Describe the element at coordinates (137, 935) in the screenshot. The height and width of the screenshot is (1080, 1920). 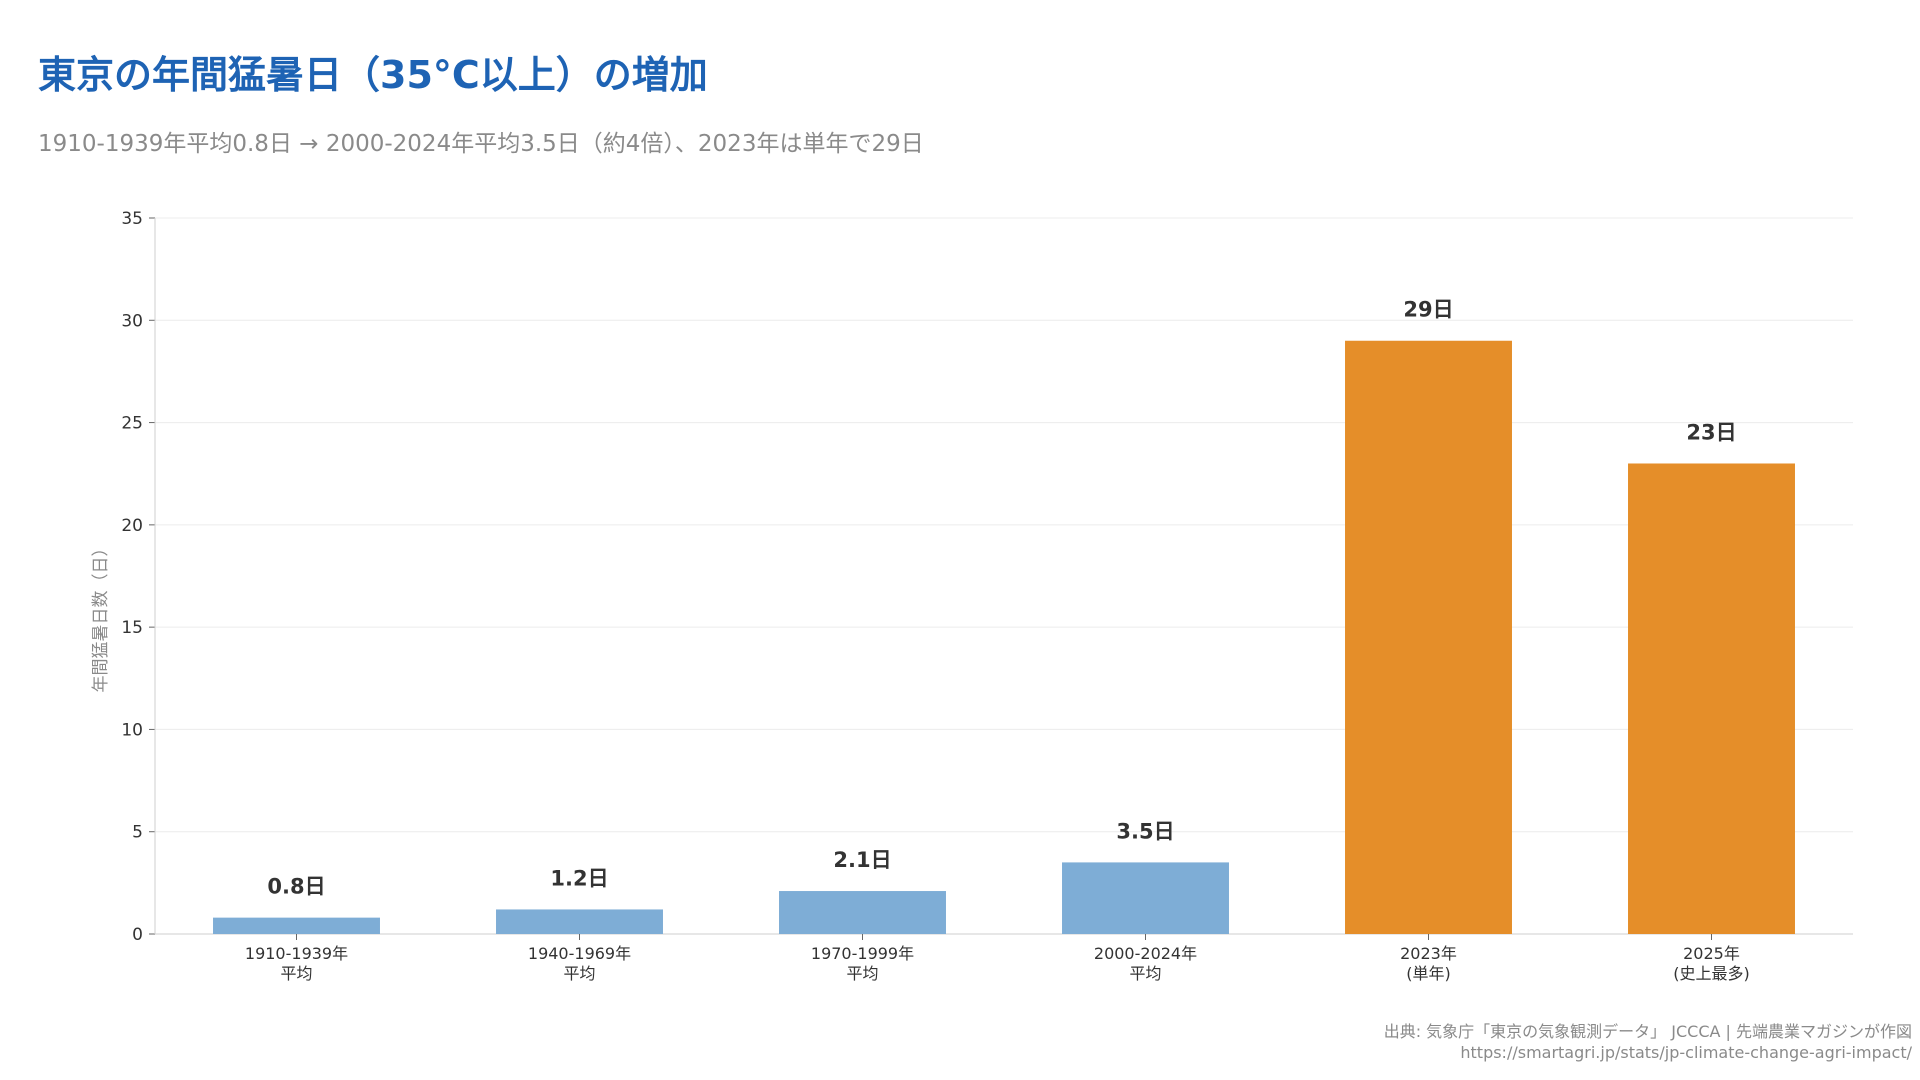
I see `y-tick-label: 0` at that location.